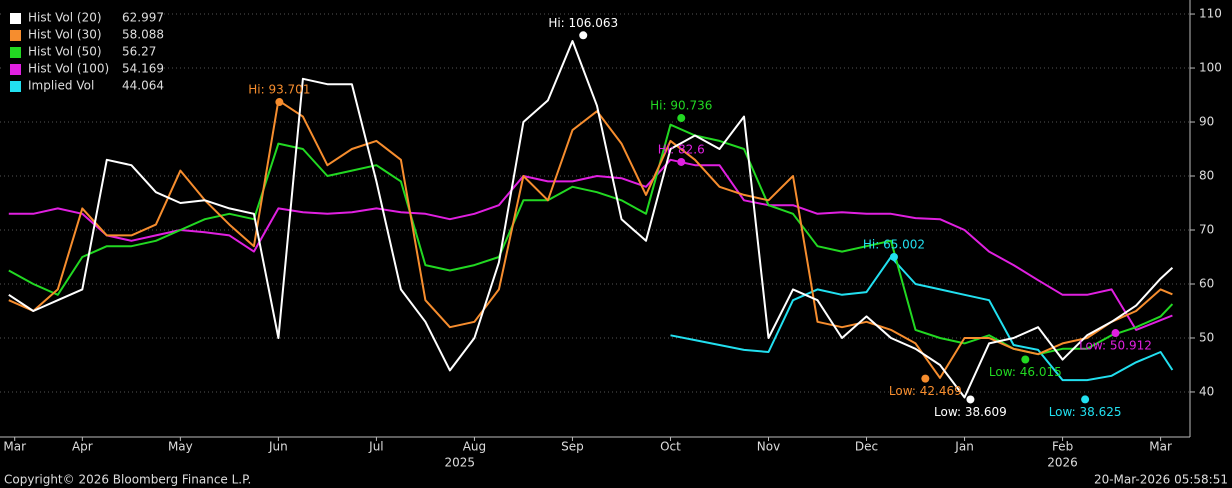 The height and width of the screenshot is (488, 1232). I want to click on copyright: Copyright© 2026 Bloomberg Finance L.P., so click(127, 480).